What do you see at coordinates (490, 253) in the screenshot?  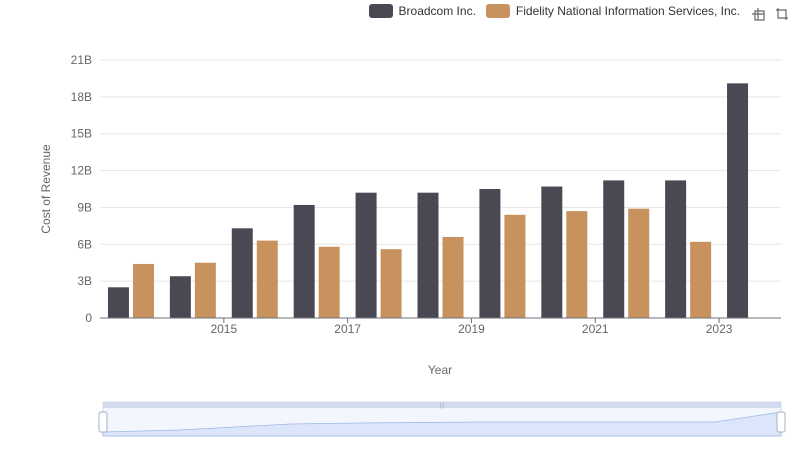 I see `bar-broadcom-2020` at bounding box center [490, 253].